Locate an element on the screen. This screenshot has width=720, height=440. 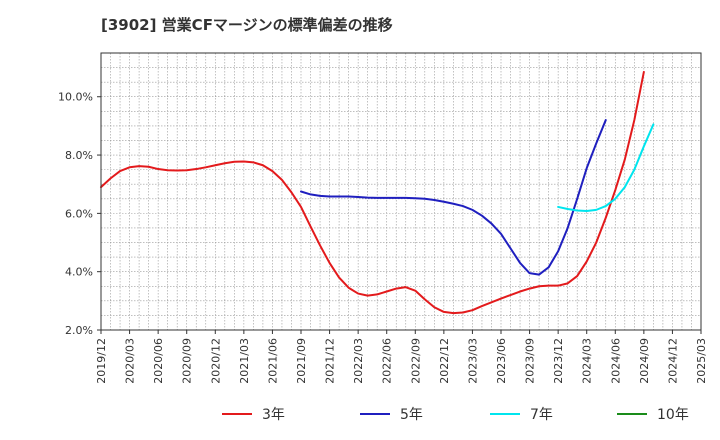
y-tick-label: 2.0% is located at coordinates (79, 330).